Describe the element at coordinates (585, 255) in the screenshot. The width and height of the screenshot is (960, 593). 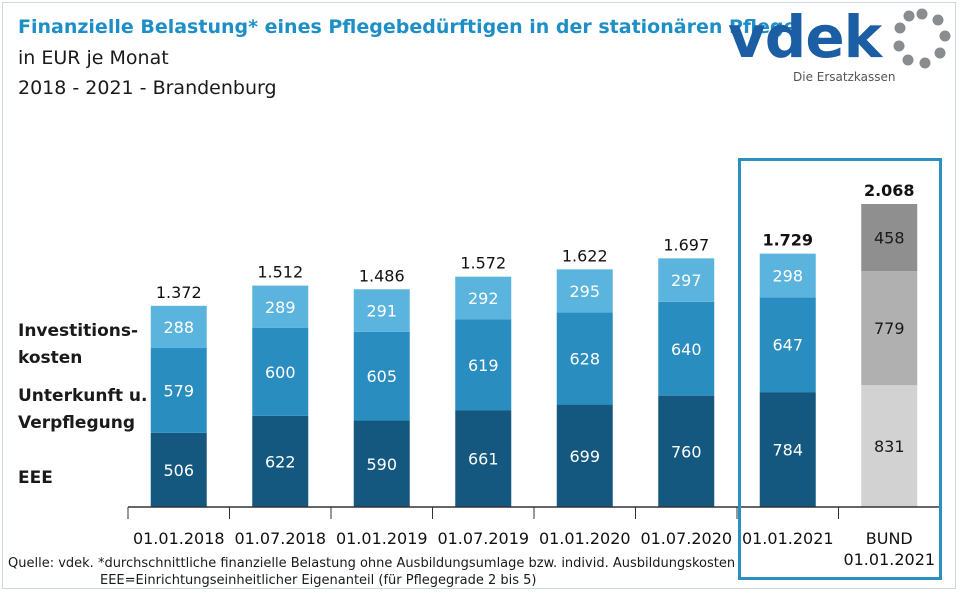
I see `total-label-01-01-2020: 1.622` at that location.